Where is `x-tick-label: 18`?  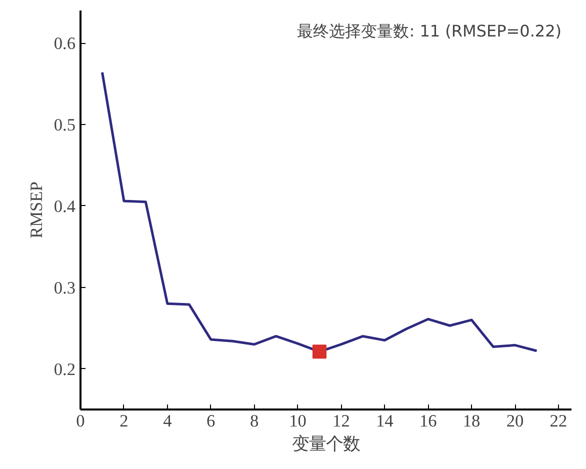
x-tick-label: 18 is located at coordinates (471, 421).